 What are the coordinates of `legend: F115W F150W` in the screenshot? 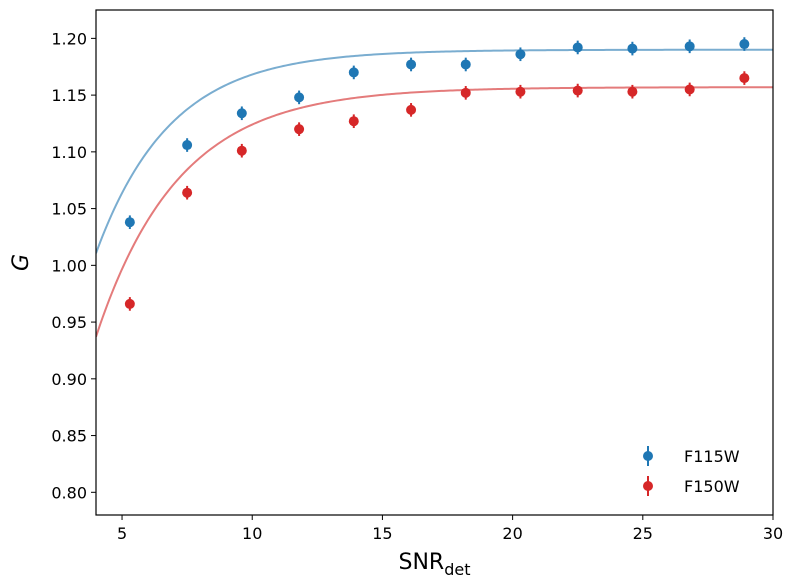 It's located at (691, 471).